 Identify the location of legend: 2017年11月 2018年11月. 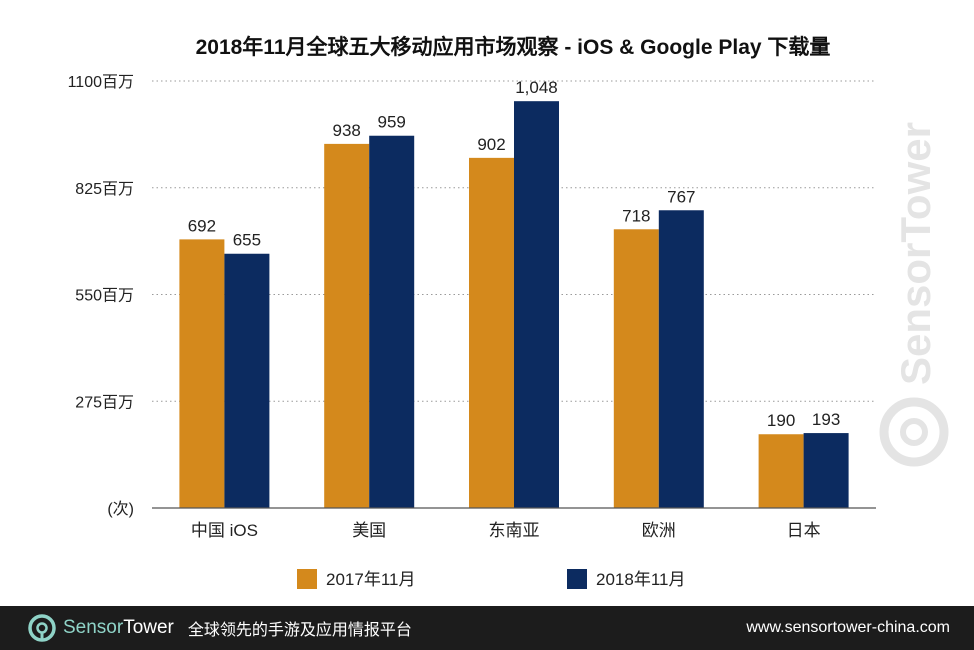
(491, 579).